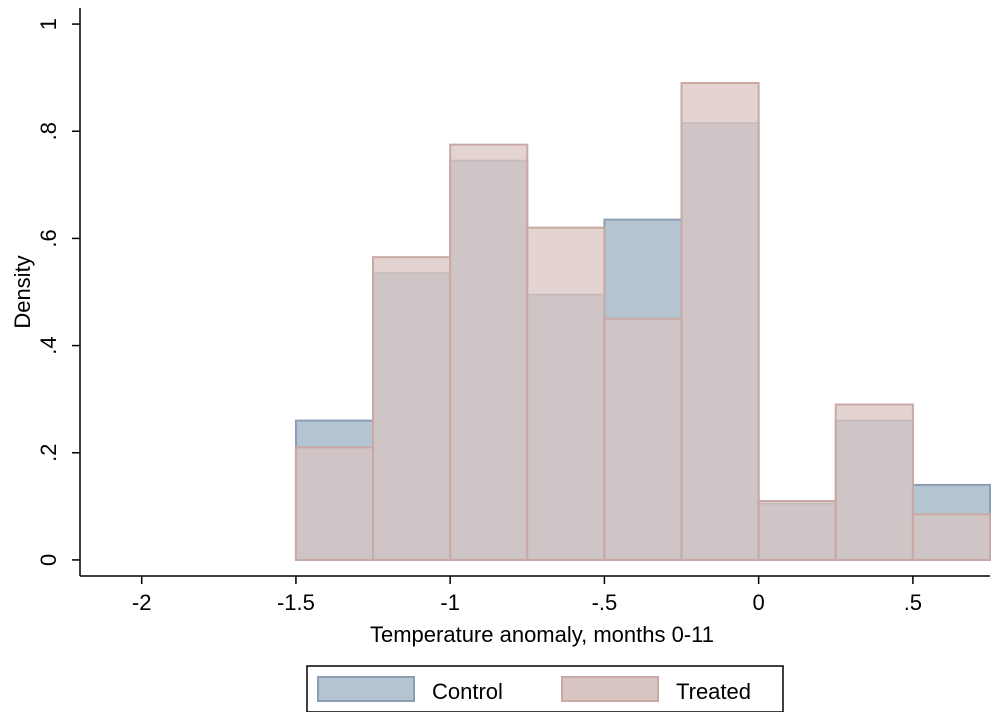  What do you see at coordinates (296, 602) in the screenshot?
I see `x-tick-label-1: -1.5` at bounding box center [296, 602].